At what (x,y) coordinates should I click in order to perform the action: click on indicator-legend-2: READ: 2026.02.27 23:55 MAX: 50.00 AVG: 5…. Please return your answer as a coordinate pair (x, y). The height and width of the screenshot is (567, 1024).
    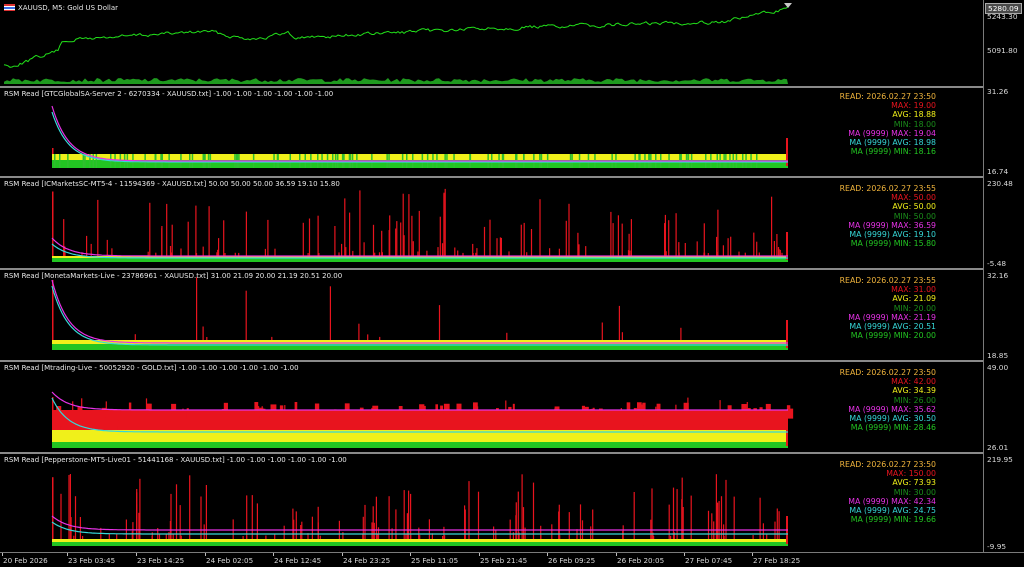
    Looking at the image, I should click on (888, 216).